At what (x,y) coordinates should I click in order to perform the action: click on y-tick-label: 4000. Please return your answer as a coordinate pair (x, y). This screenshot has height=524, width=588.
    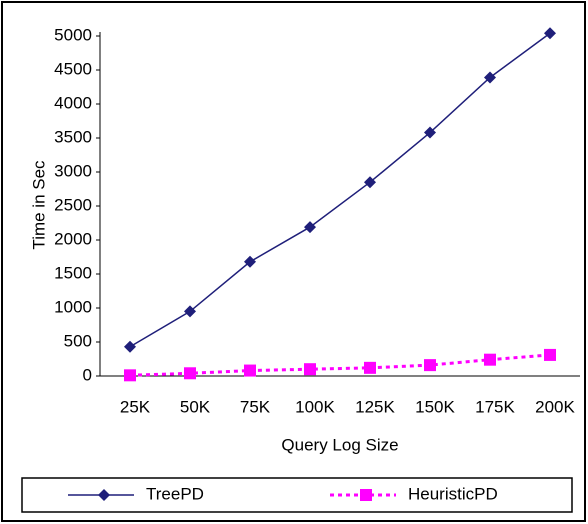
    Looking at the image, I should click on (73, 102).